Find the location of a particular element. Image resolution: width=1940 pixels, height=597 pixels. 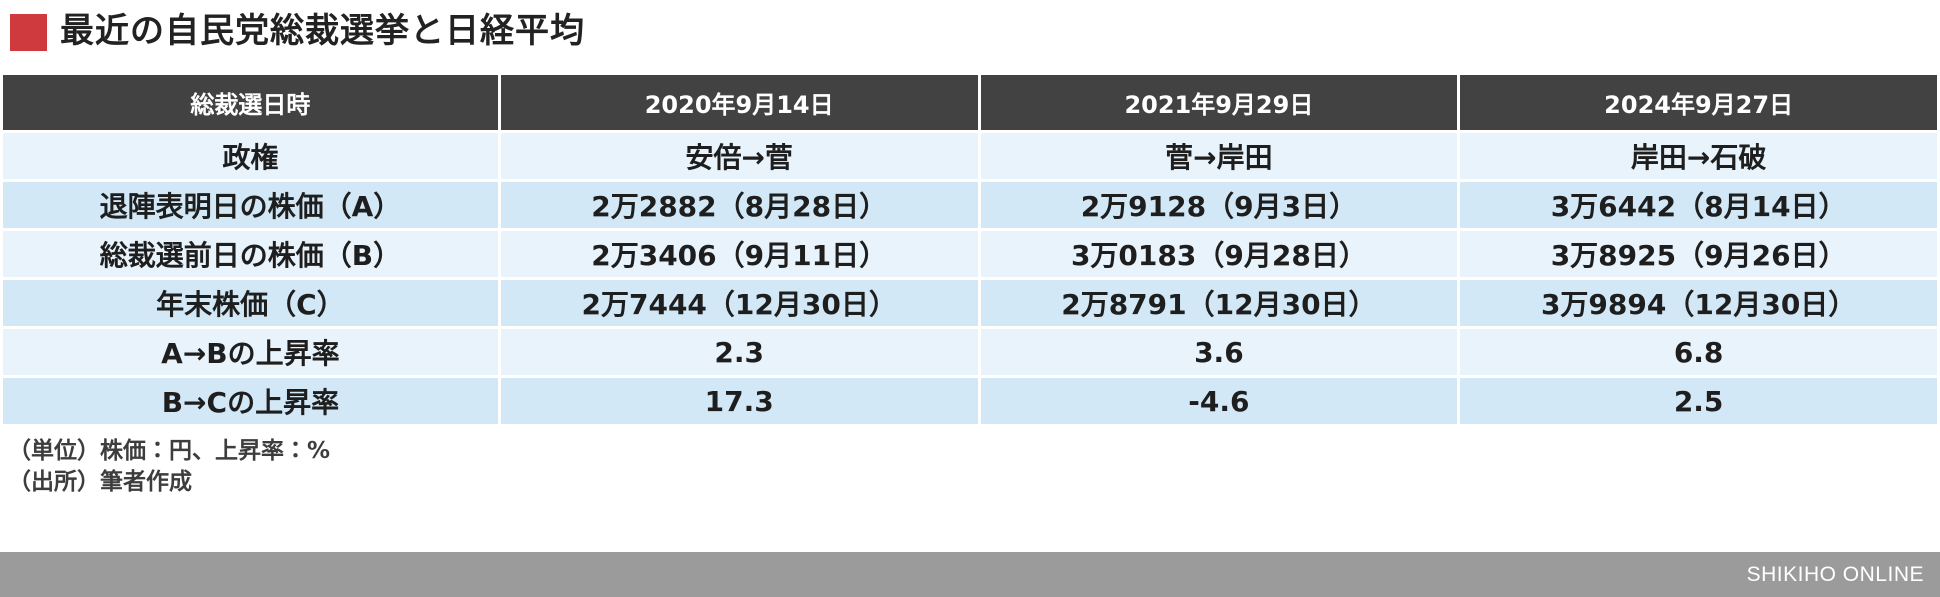

table-row: B→Cの上昇率 17.3 -4.6 2.5 is located at coordinates (970, 401).